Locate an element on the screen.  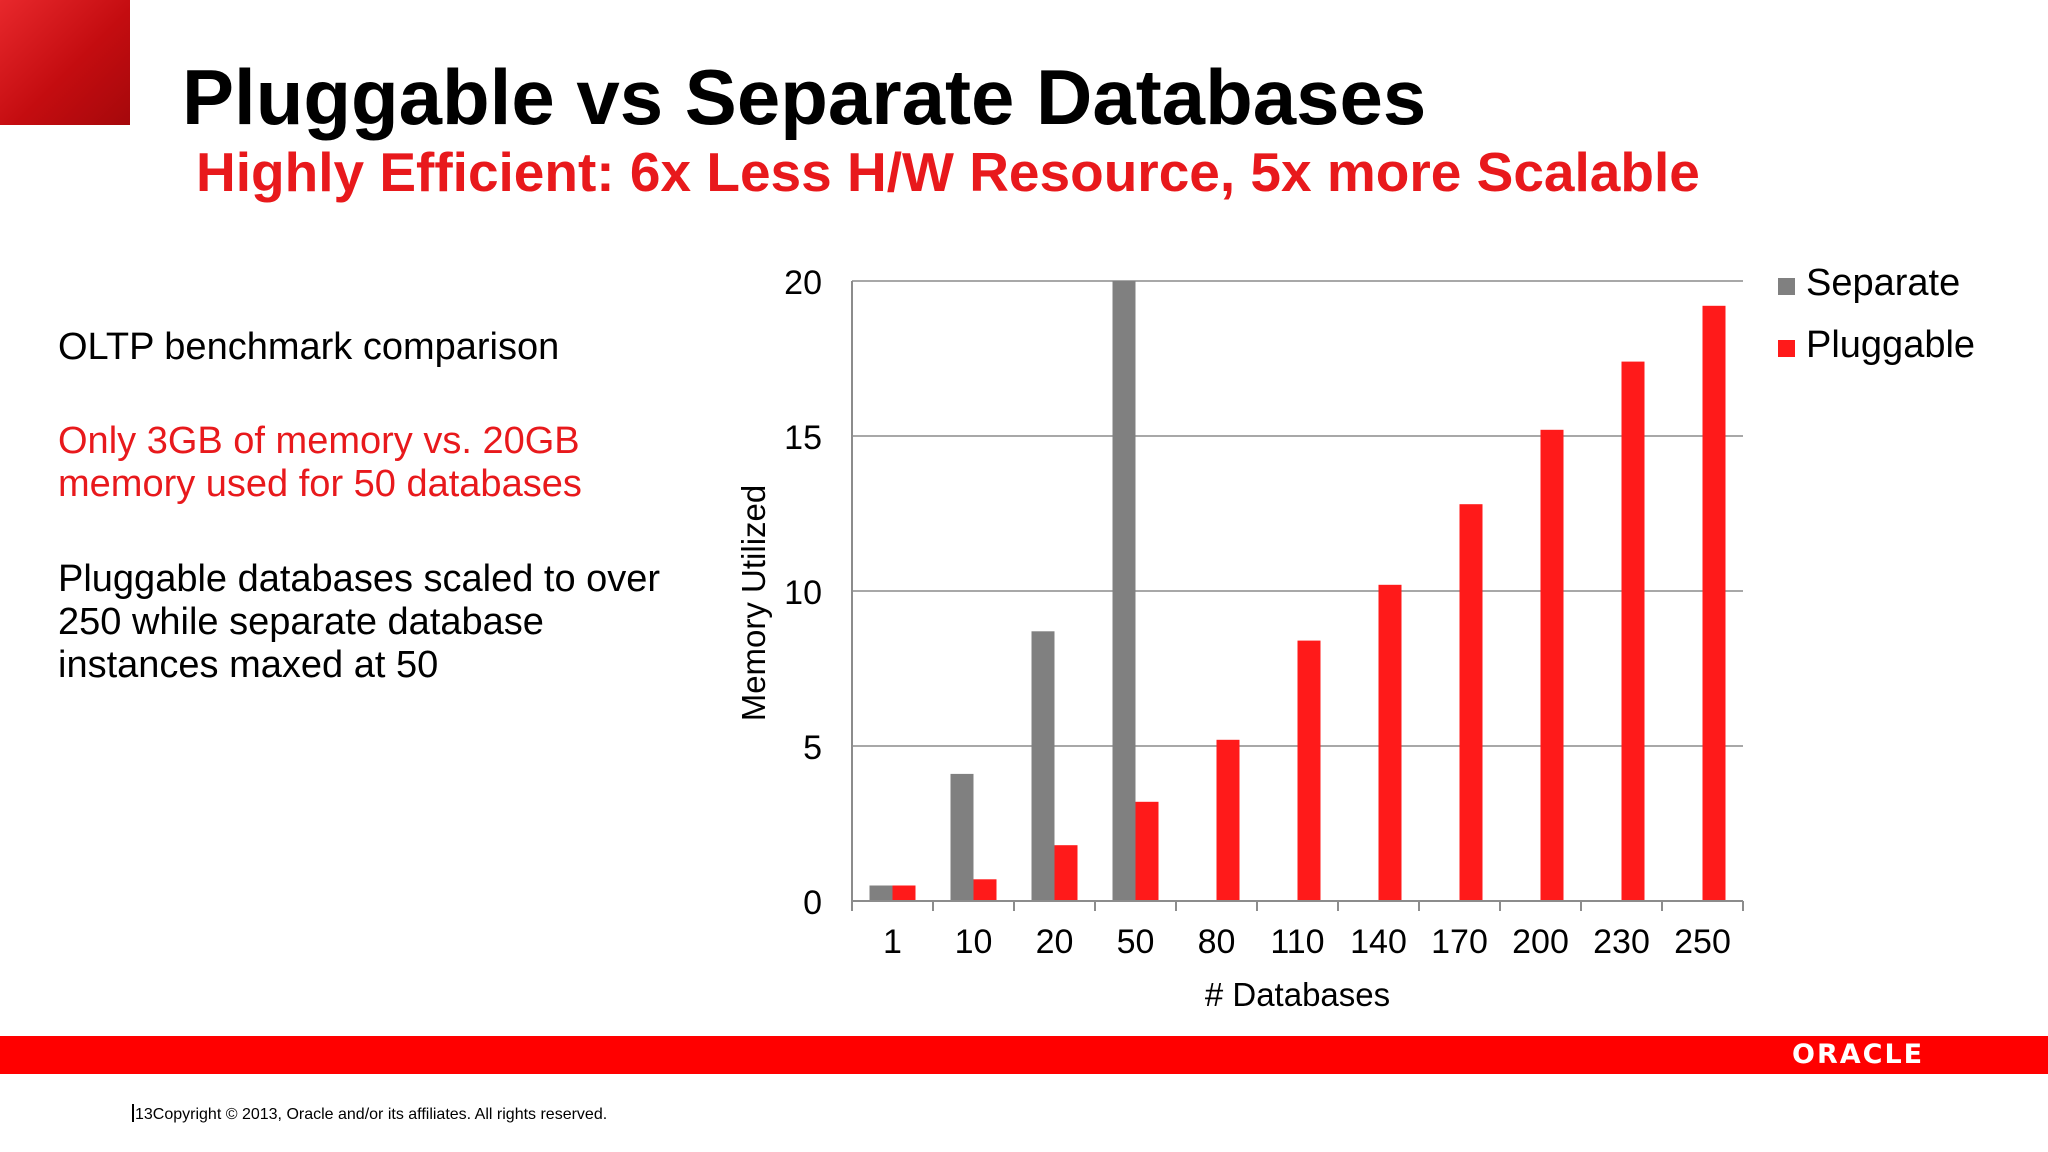
y-tick-label-10: 10 is located at coordinates (803, 593).